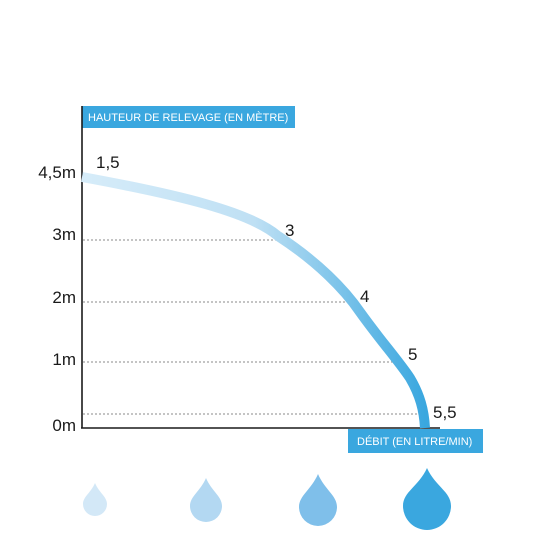 This screenshot has height=560, width=537. I want to click on y-tick-label: 2m, so click(64, 297).